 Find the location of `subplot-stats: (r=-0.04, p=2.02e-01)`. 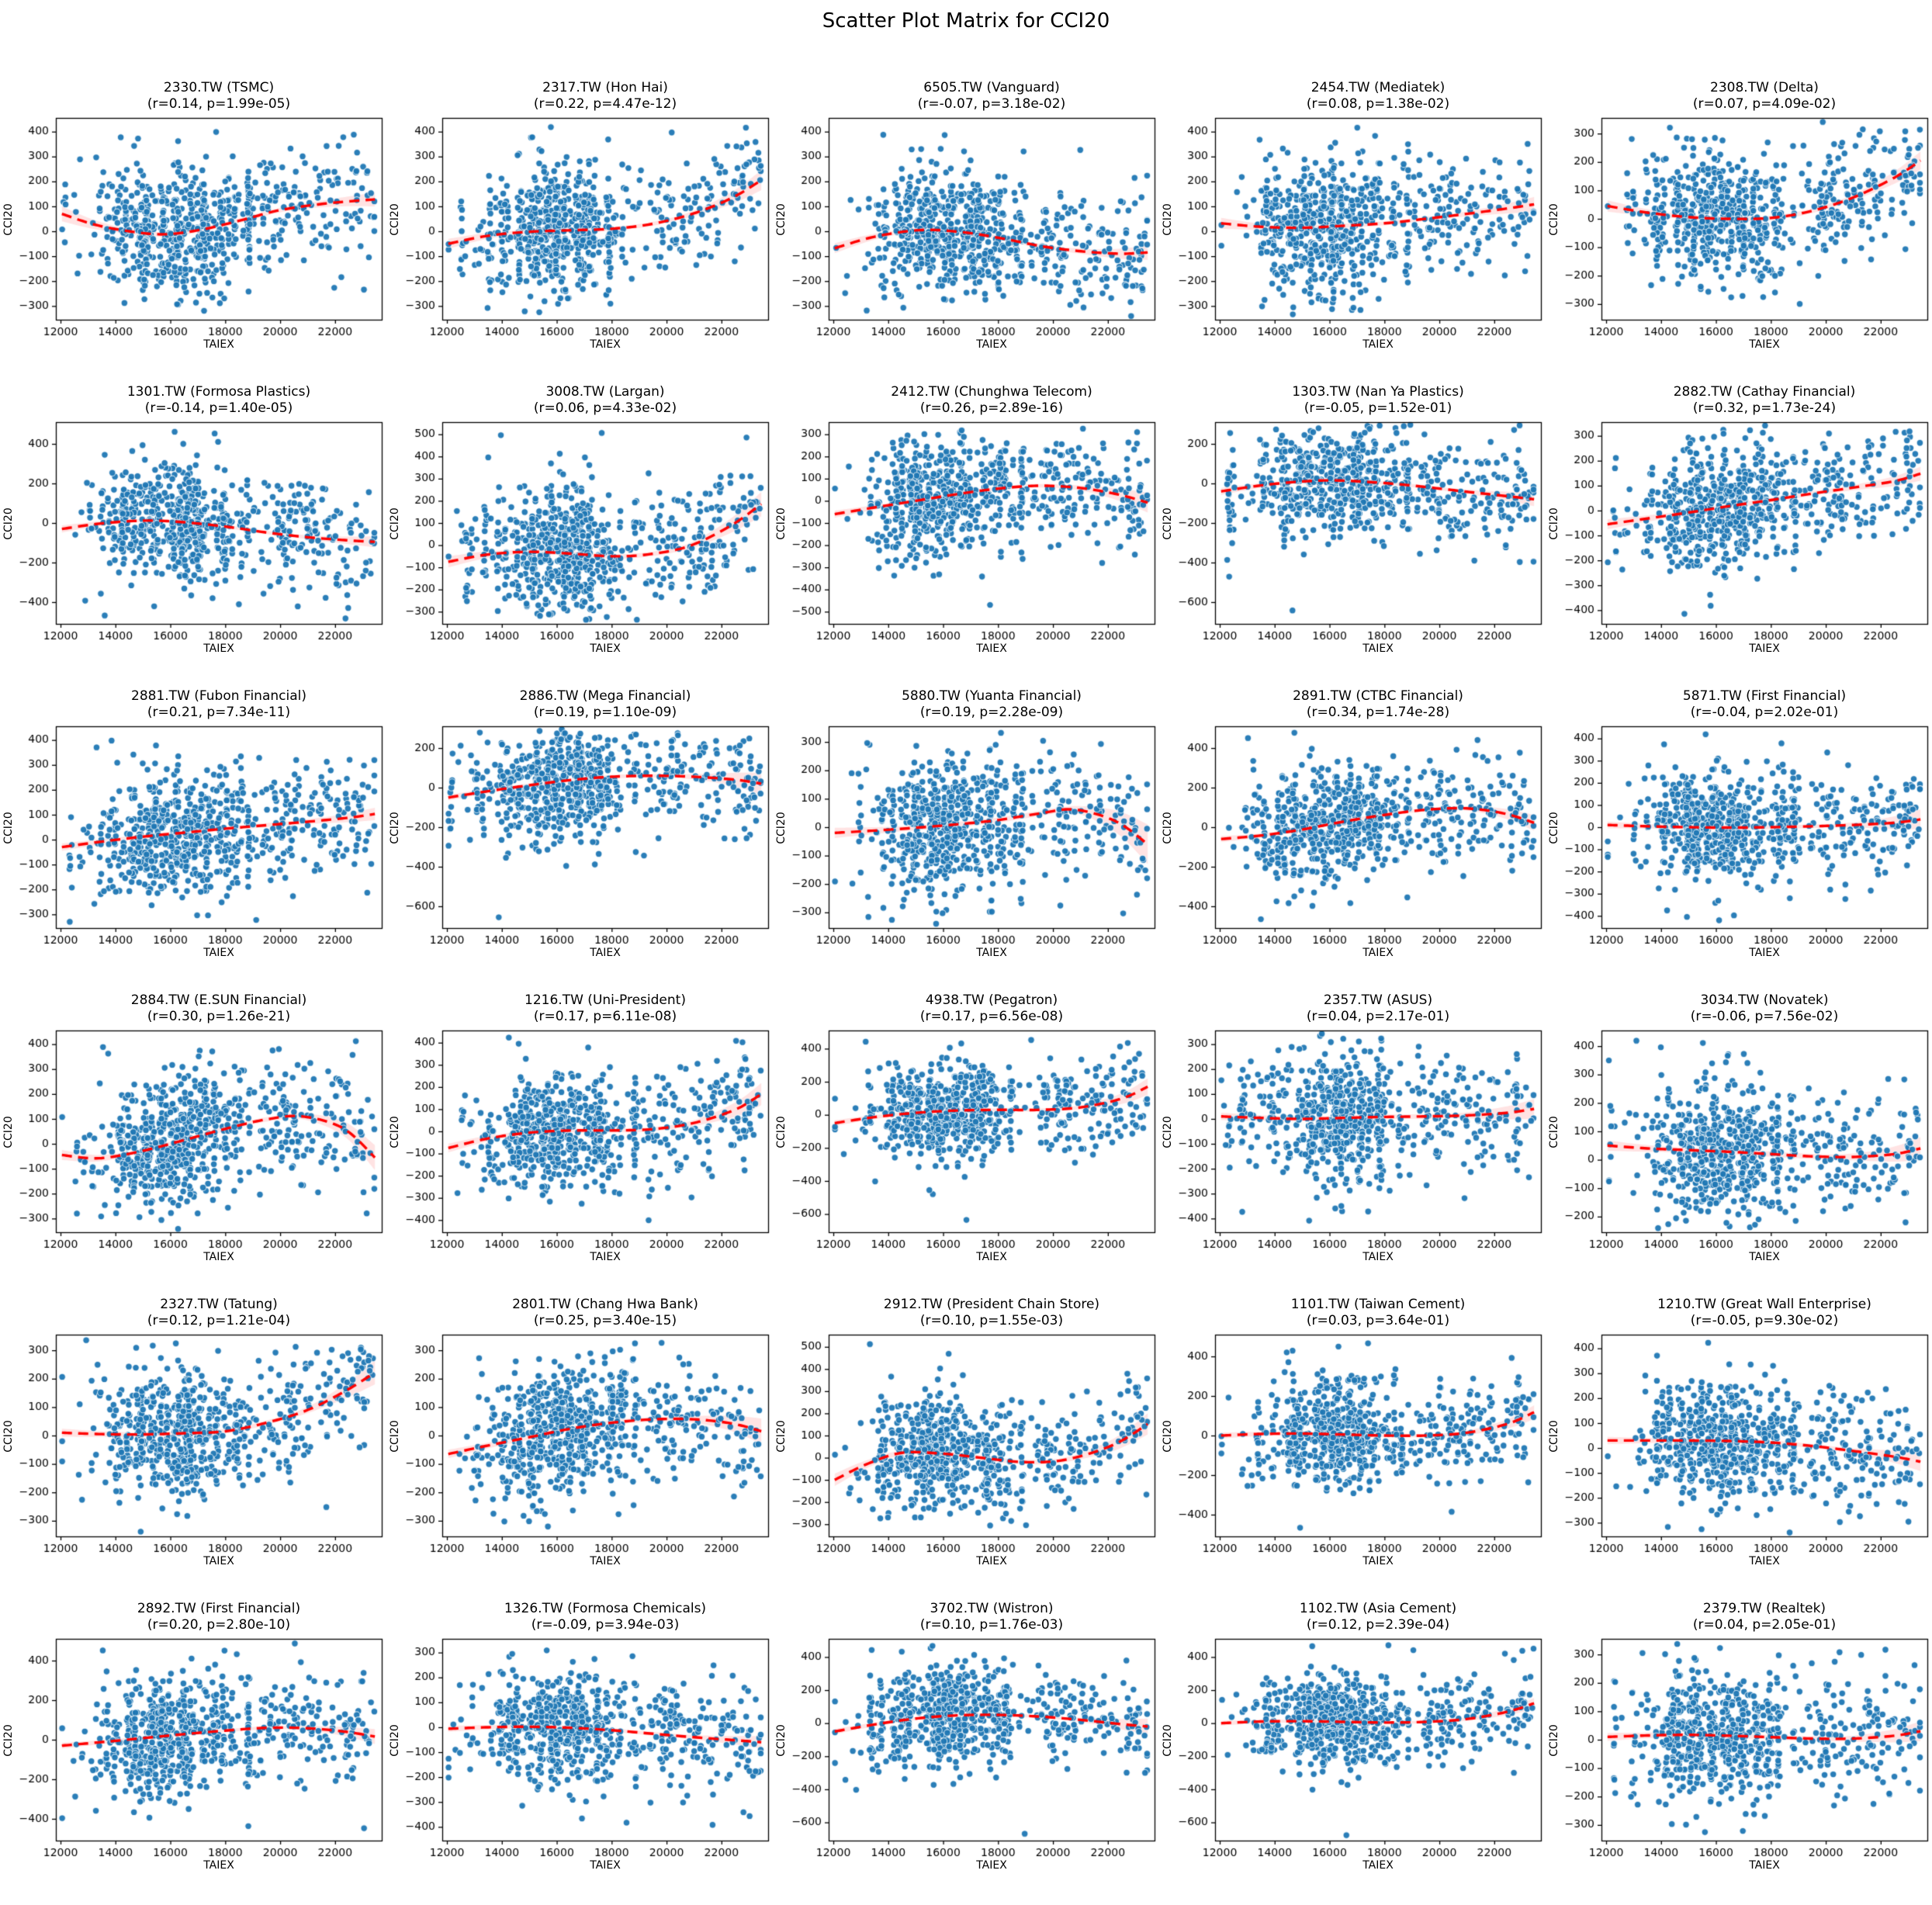

subplot-stats: (r=-0.04, p=2.02e-01) is located at coordinates (1765, 712).